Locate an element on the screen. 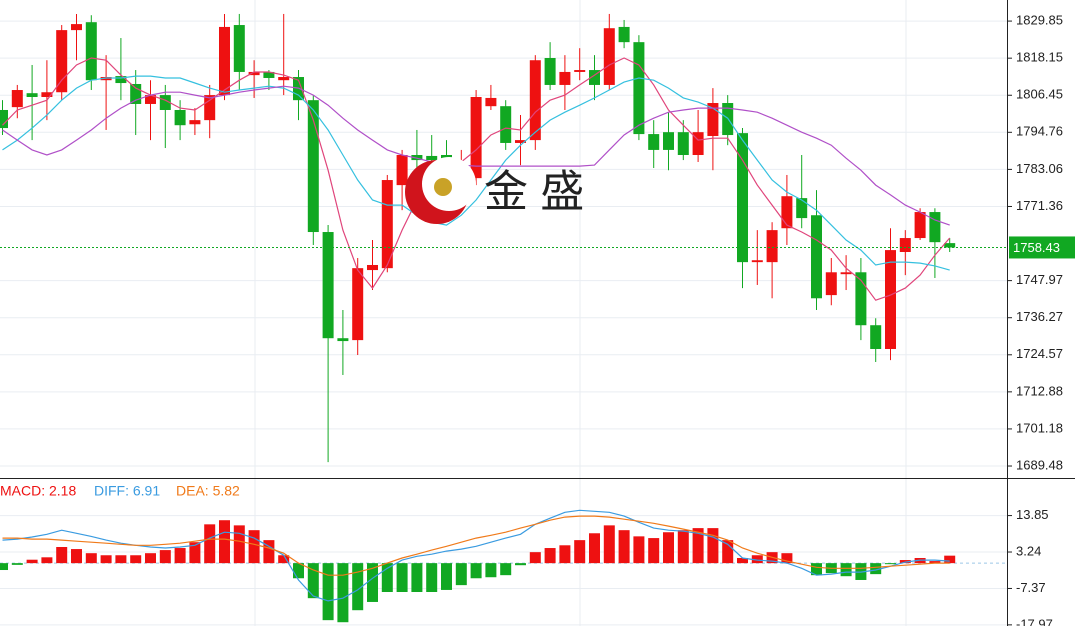  y-tick-label: 3.24 is located at coordinates (1028, 550).